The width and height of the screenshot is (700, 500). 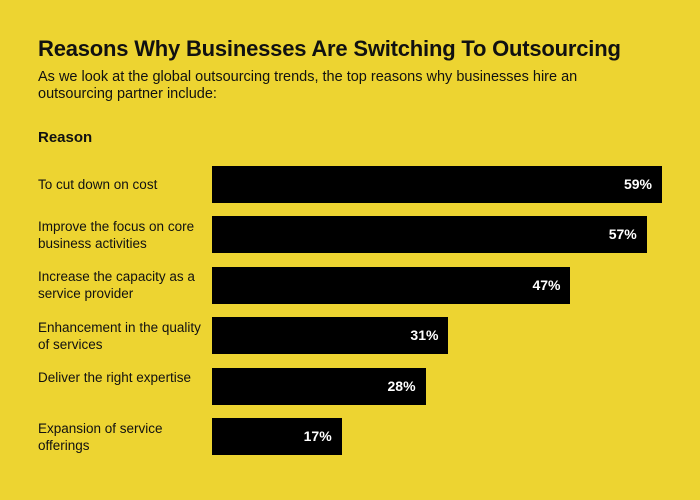 I want to click on category-header: Reason, so click(x=65, y=137).